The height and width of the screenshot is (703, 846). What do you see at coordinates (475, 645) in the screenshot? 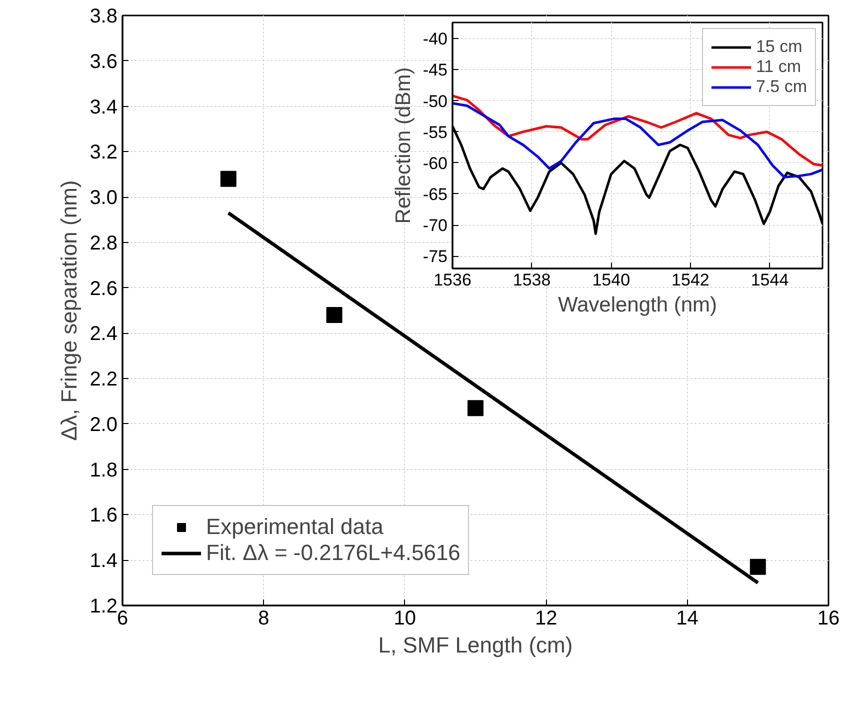
I see `x-axis-title: L, SMF Length (cm)` at bounding box center [475, 645].